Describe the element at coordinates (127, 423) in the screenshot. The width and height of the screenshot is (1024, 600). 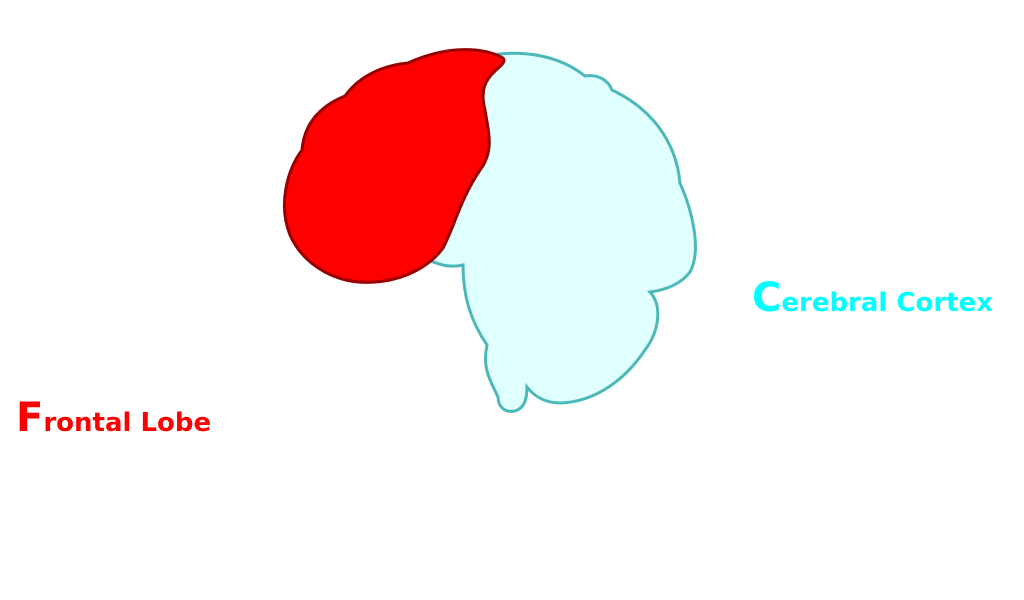
I see `frontal-lobe-label-rest: rontal Lobe` at that location.